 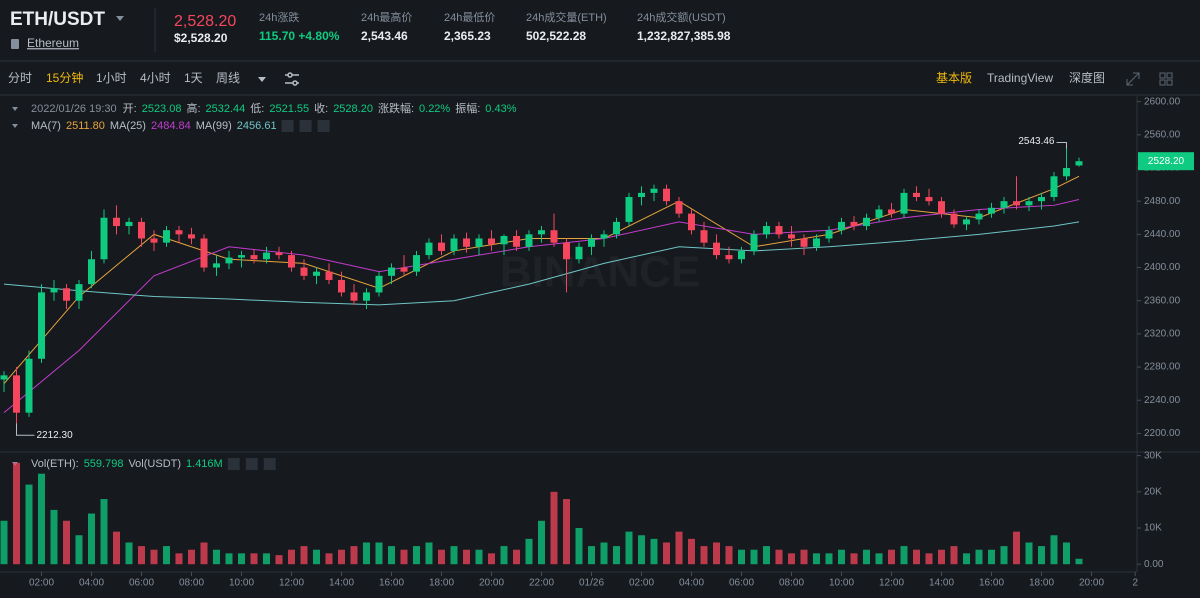 I want to click on x-tick-label: 16:00, so click(x=991, y=583).